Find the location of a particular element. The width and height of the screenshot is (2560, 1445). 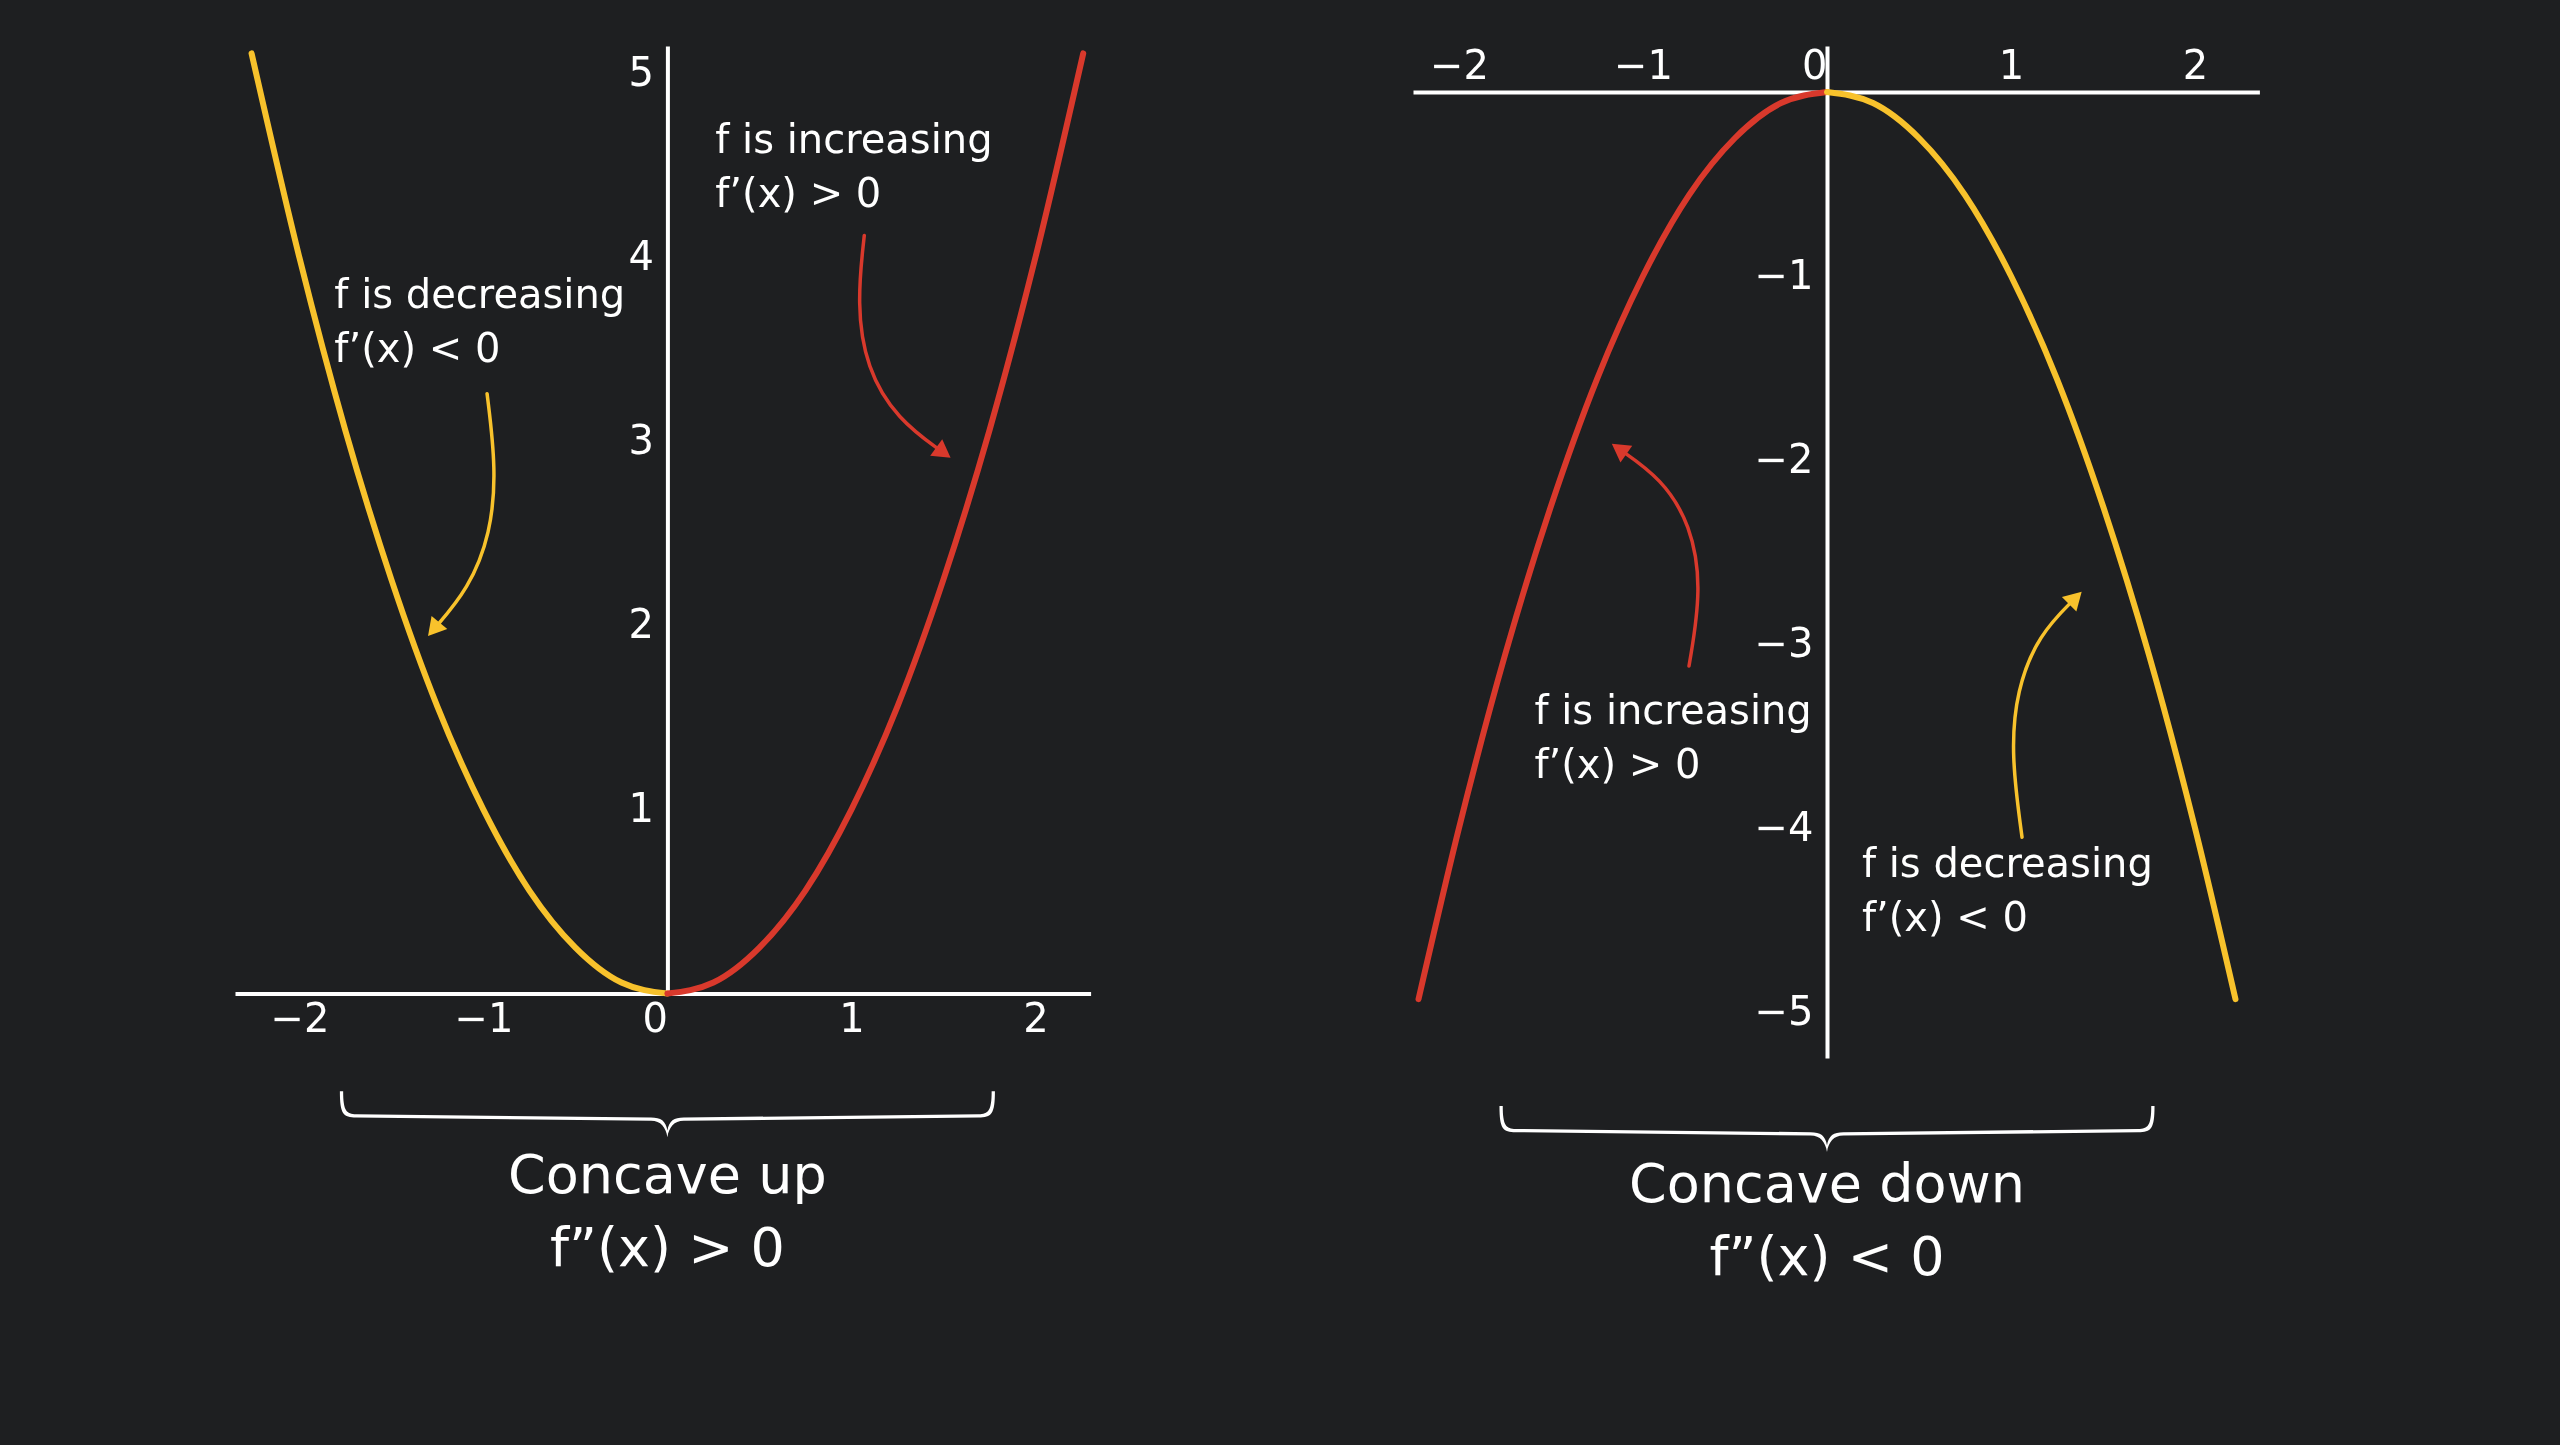

y-tick-label: −3 is located at coordinates (1784, 642).